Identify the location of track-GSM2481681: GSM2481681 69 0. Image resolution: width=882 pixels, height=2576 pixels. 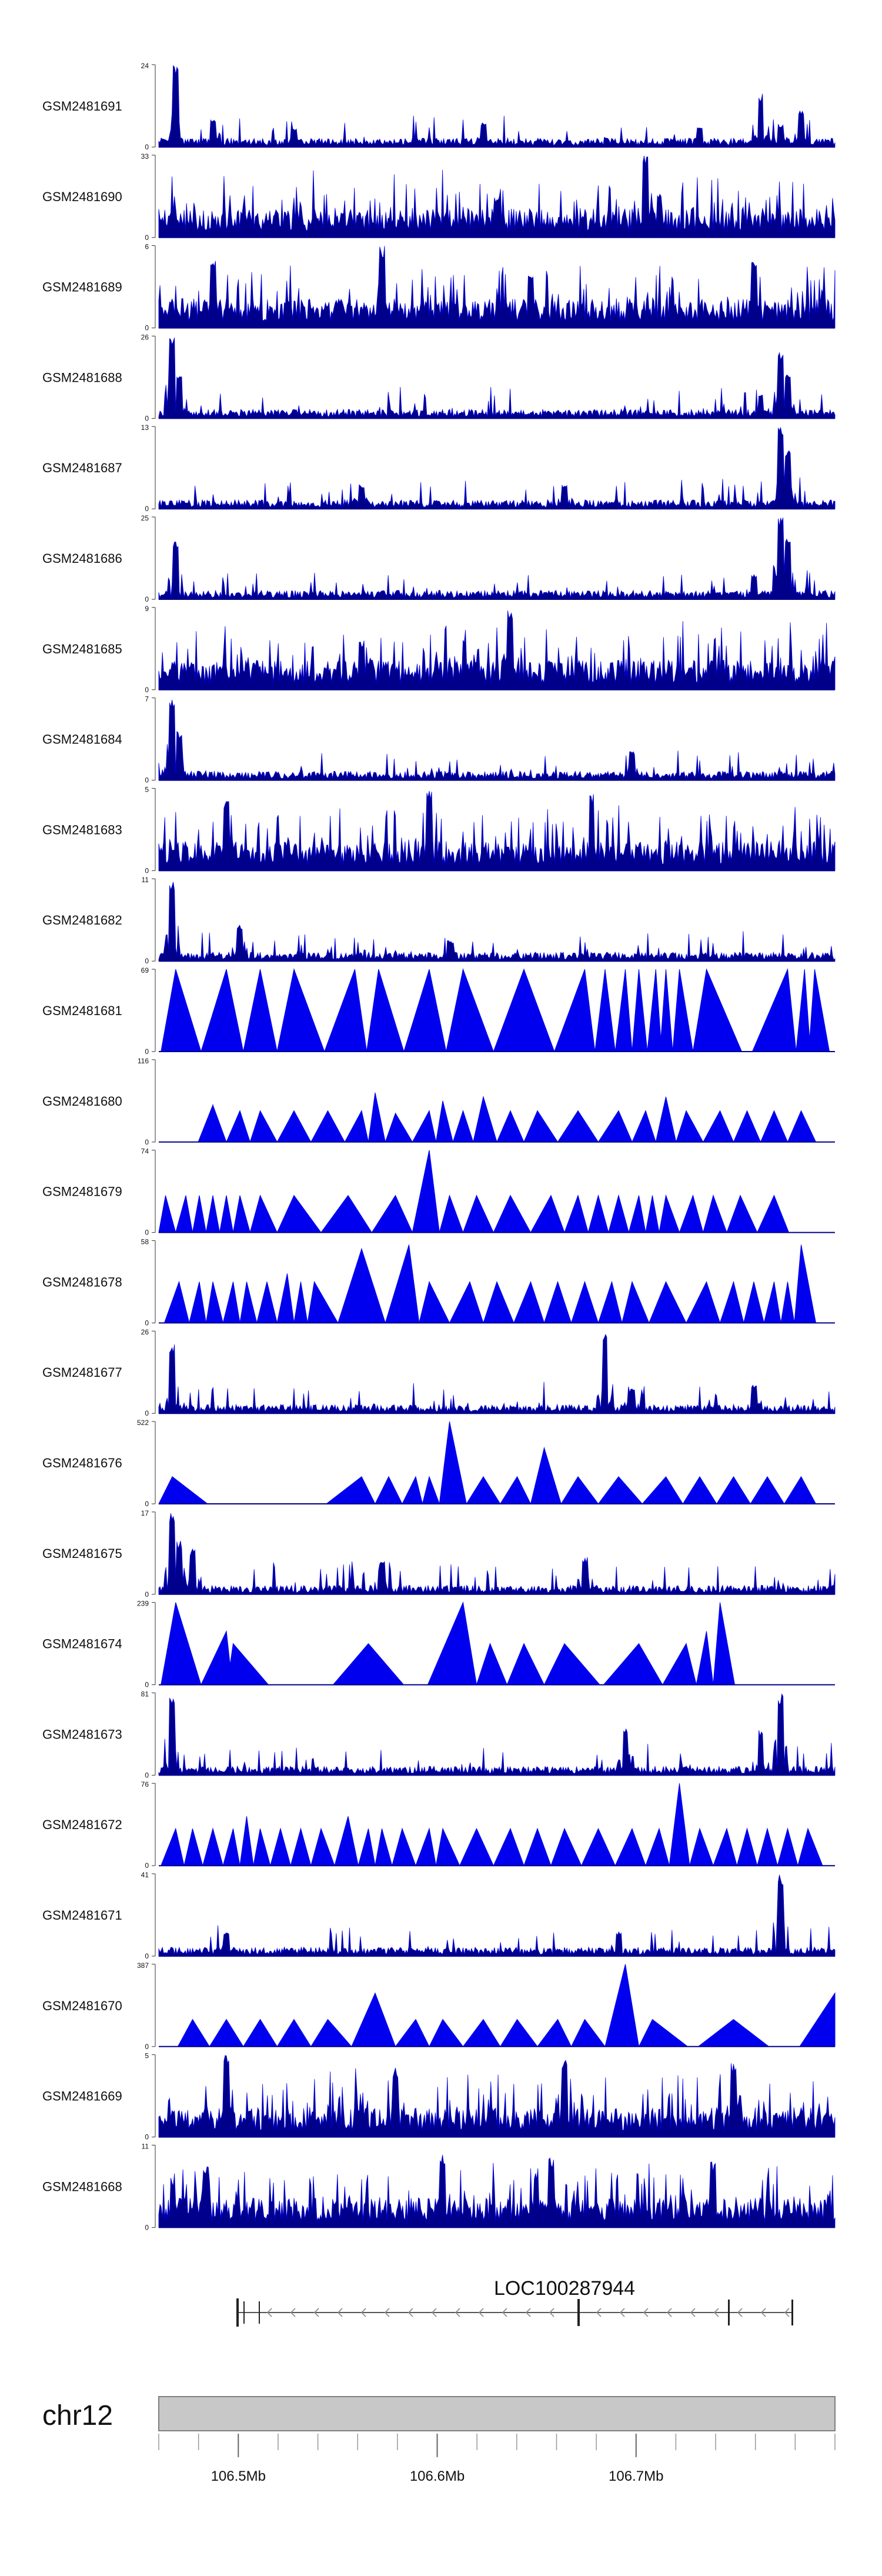
(438, 1011).